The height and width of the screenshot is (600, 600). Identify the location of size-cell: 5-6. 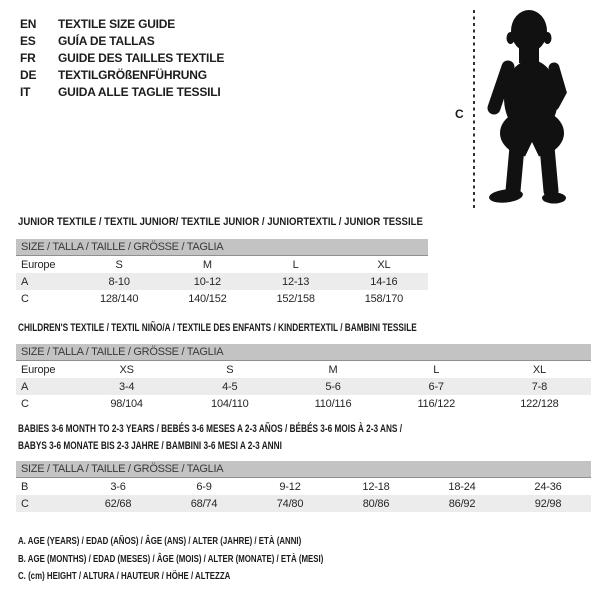
(333, 386).